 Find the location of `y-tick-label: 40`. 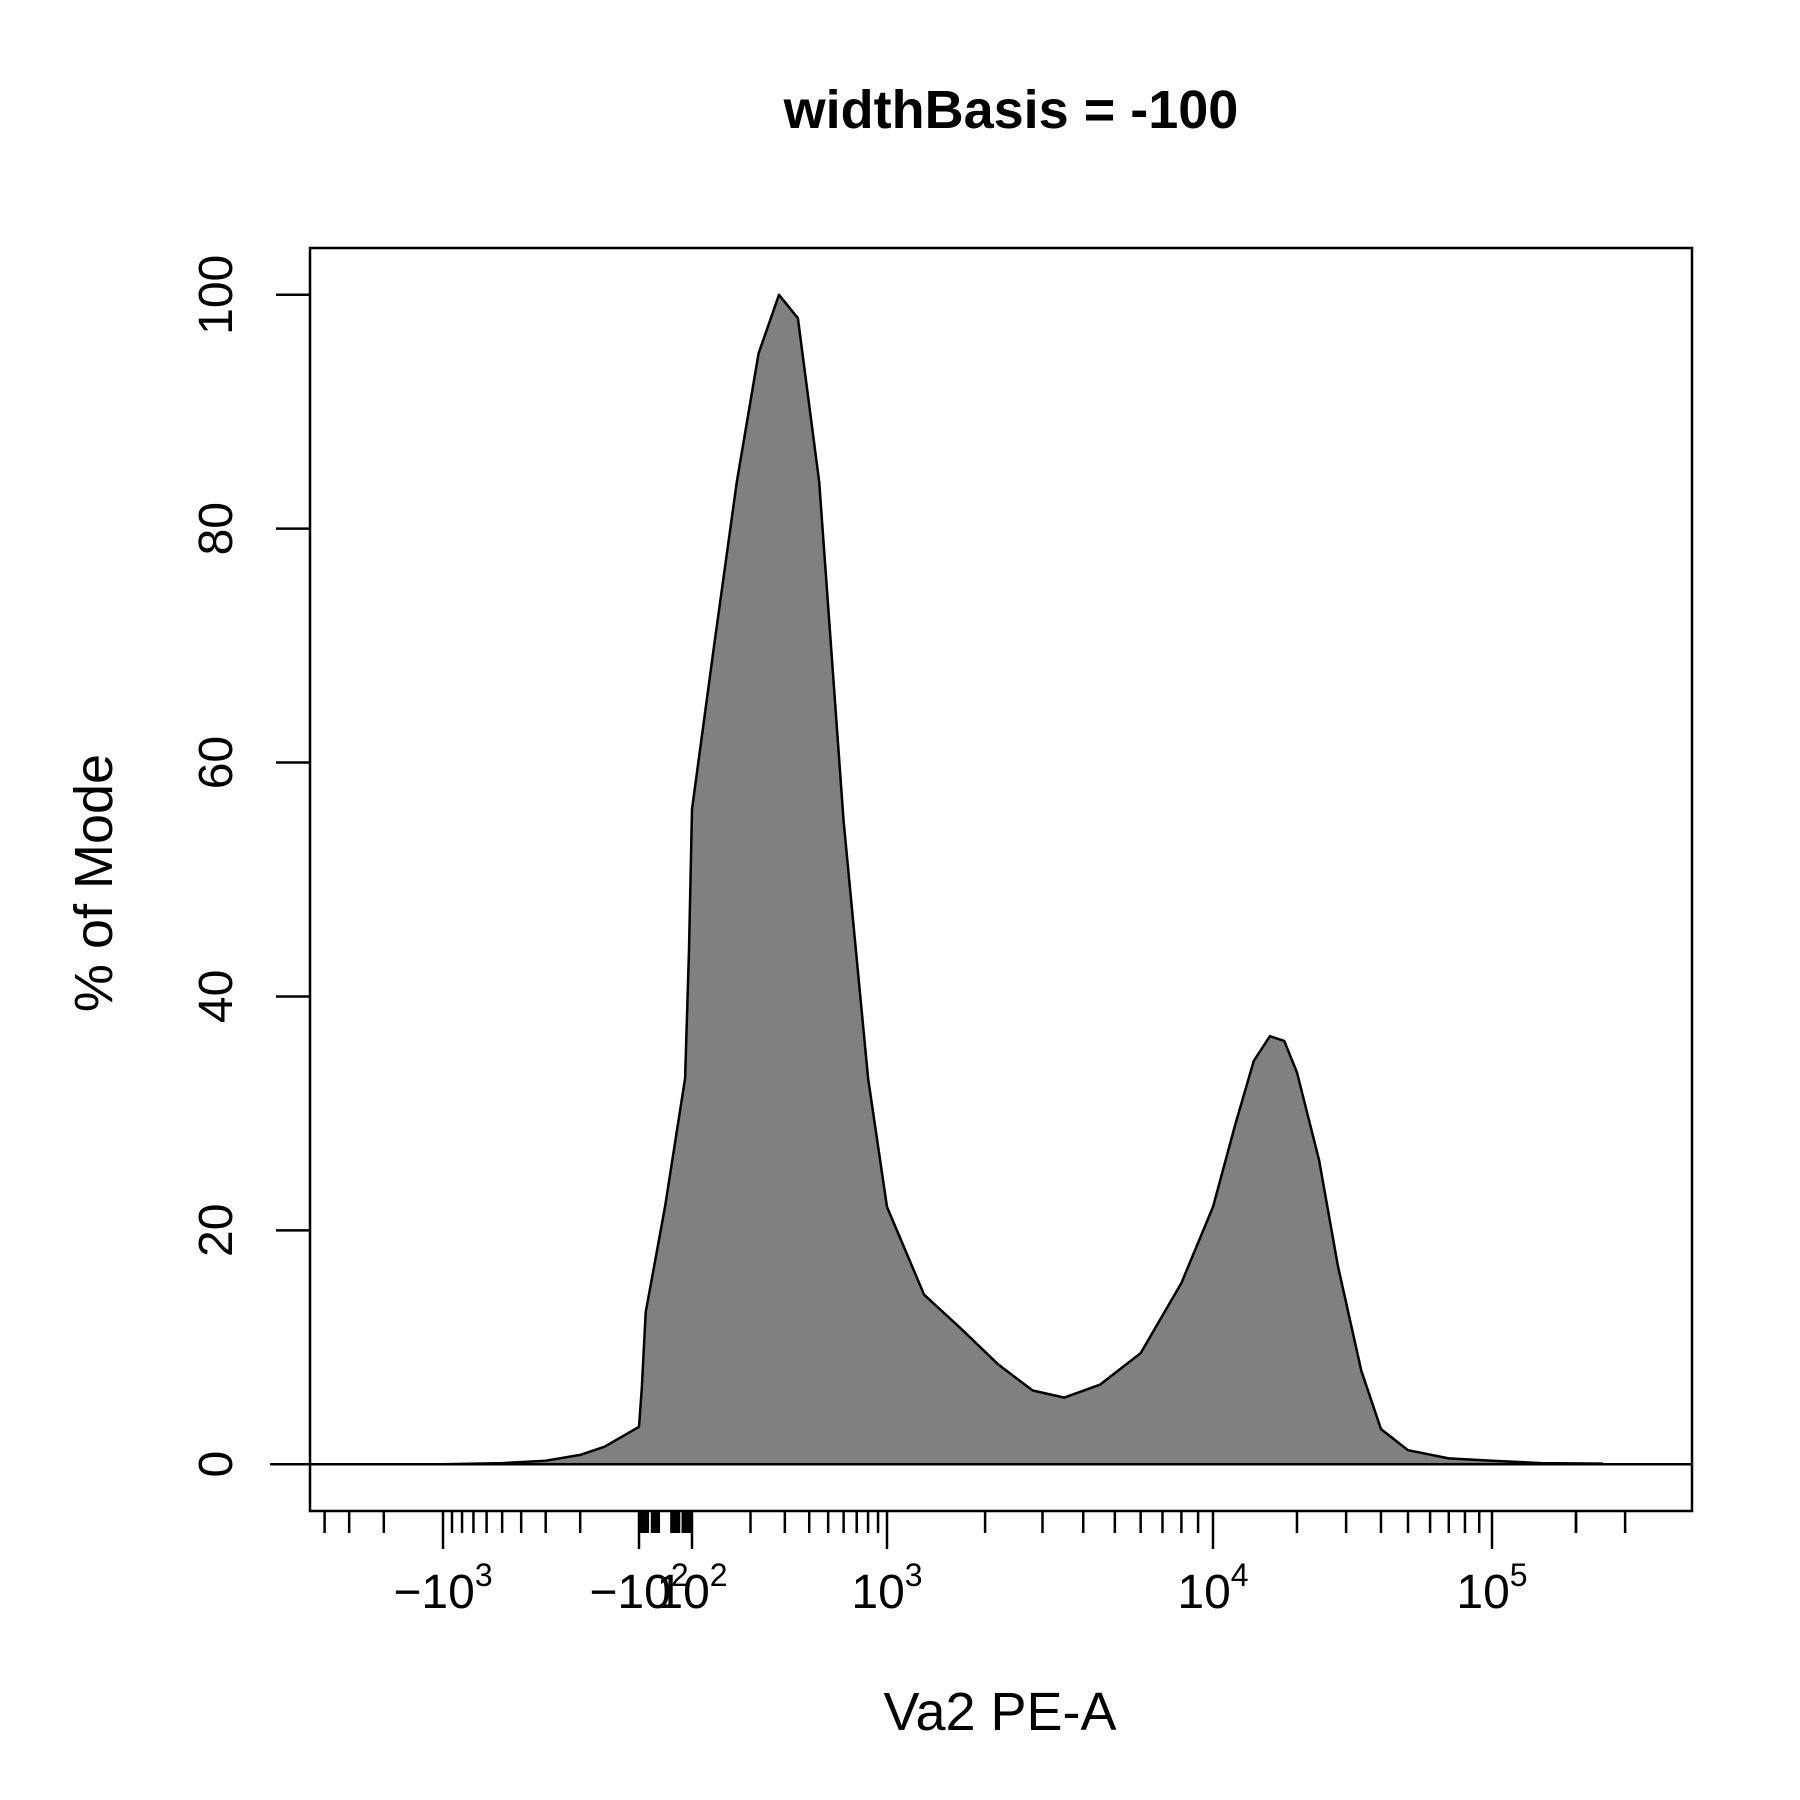

y-tick-label: 40 is located at coordinates (216, 996).